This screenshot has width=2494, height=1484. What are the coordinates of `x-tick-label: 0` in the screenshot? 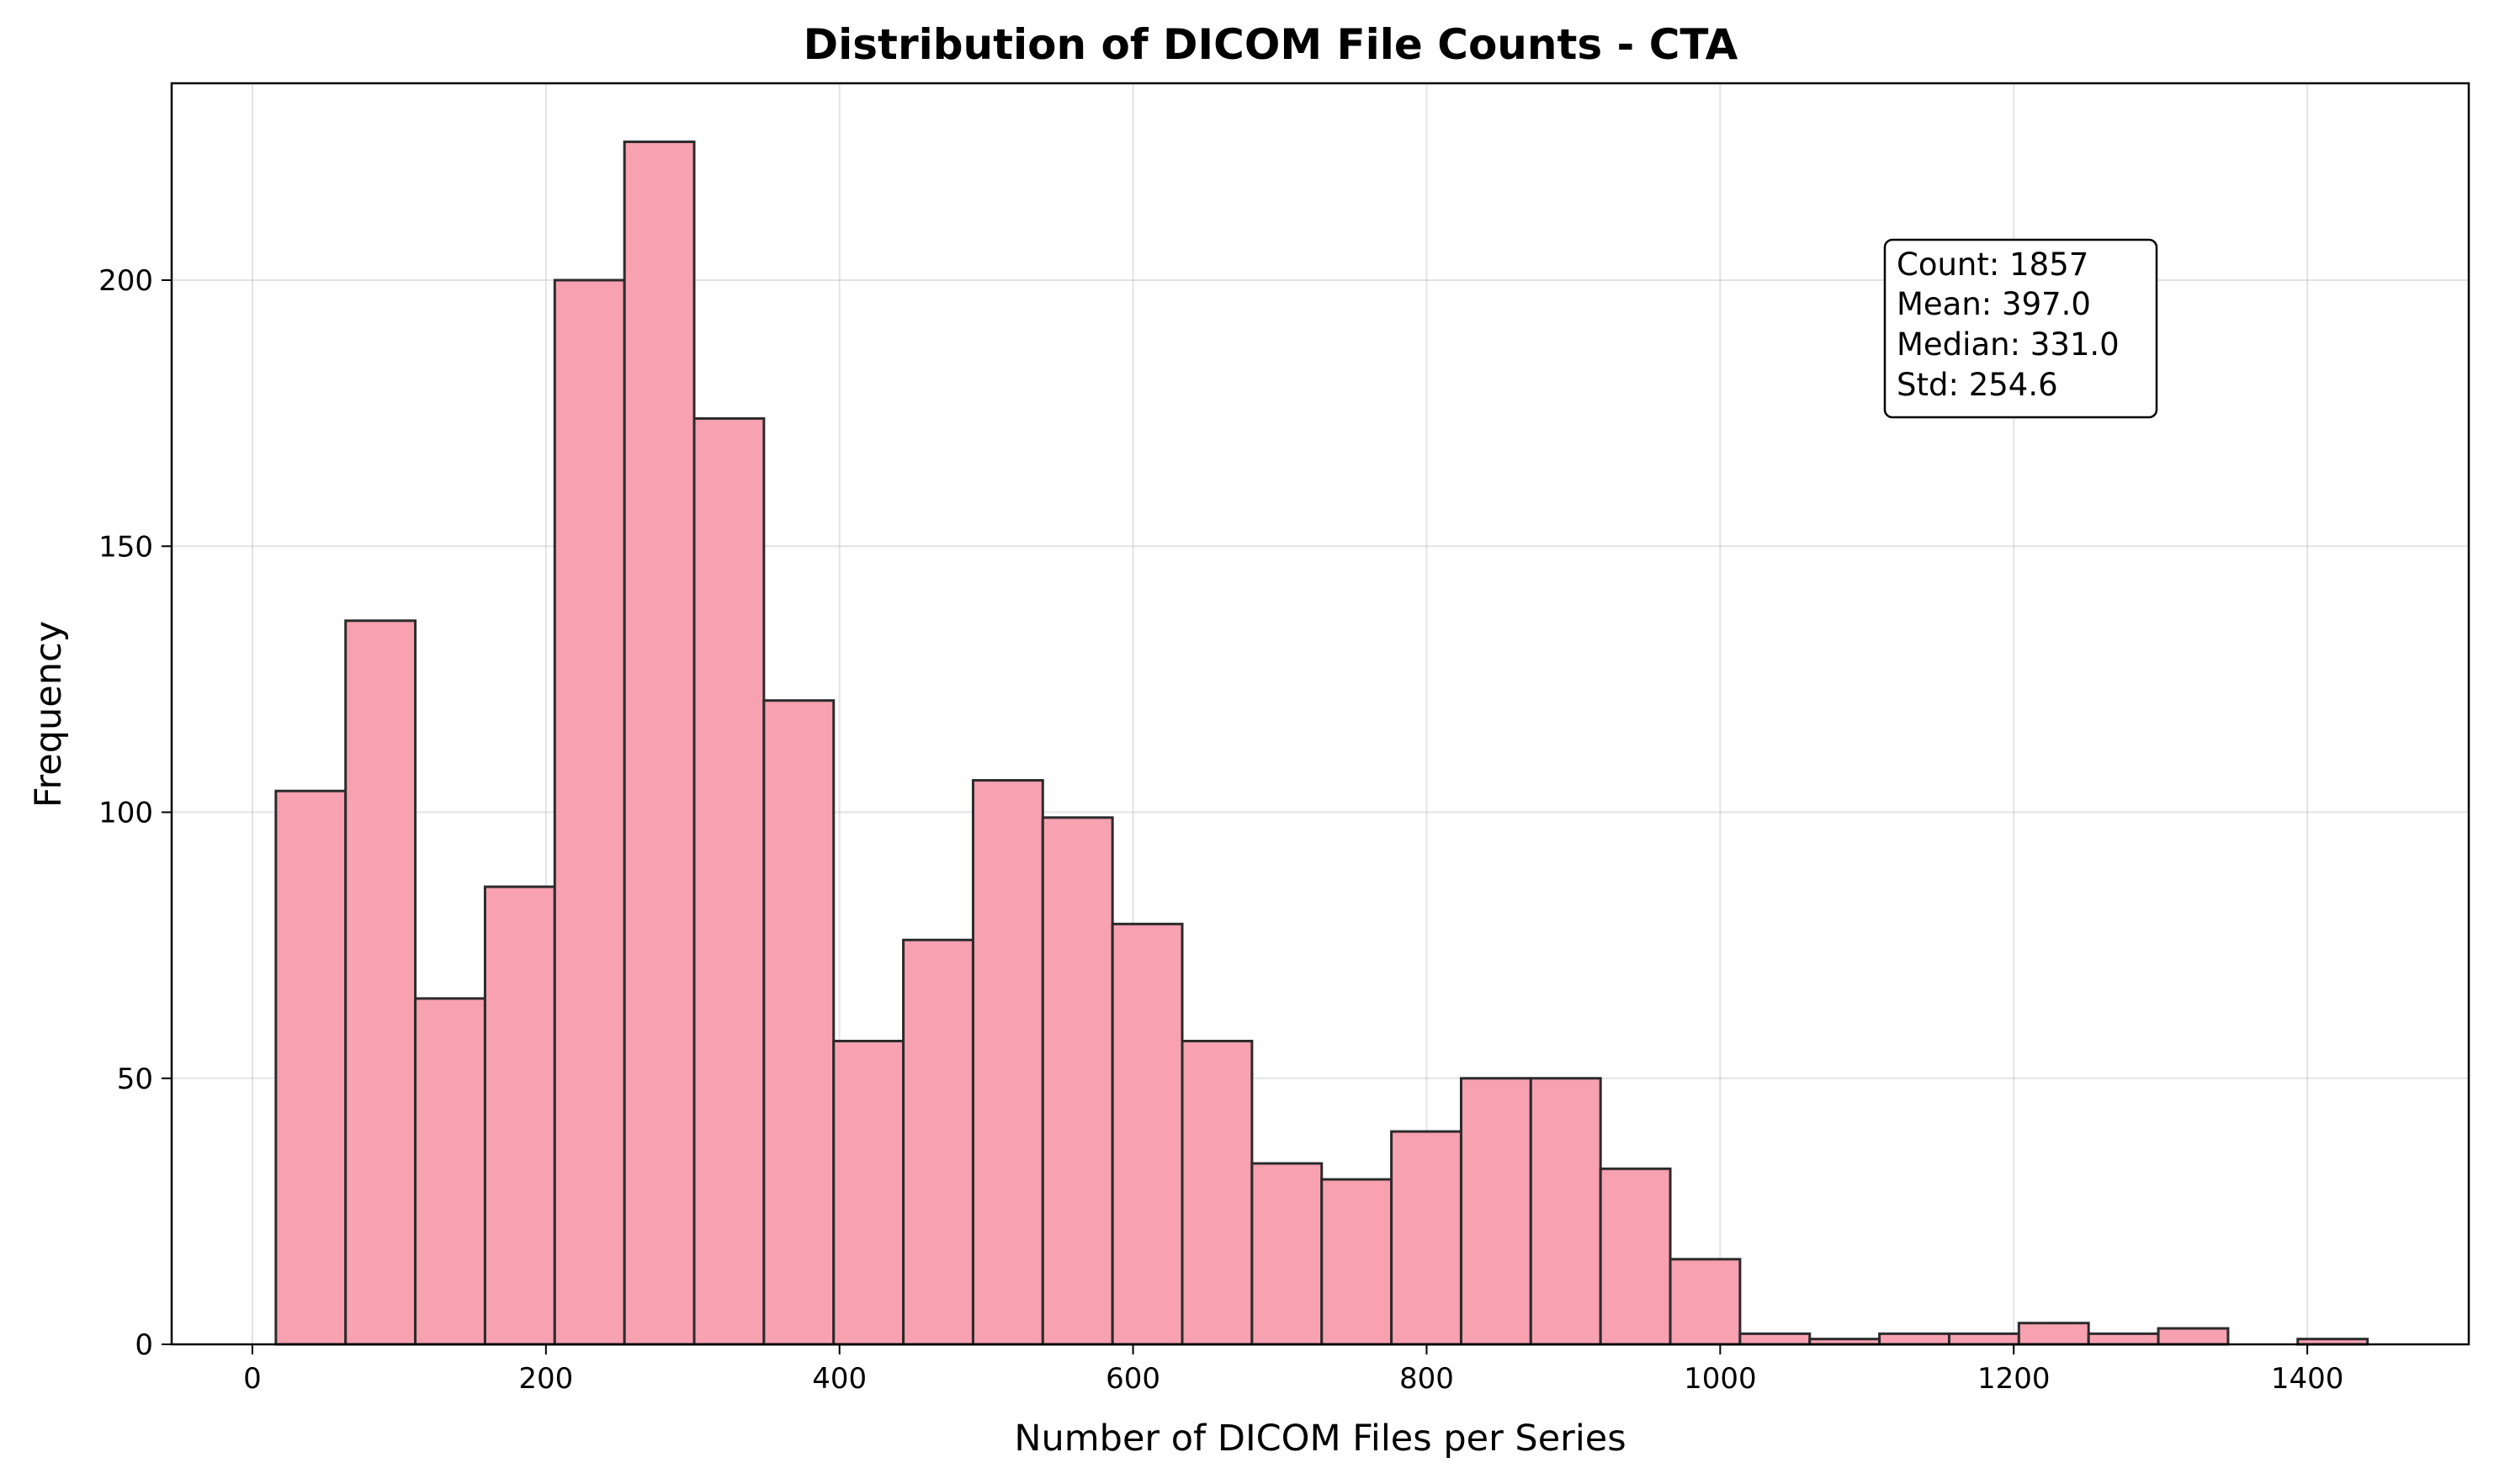 It's located at (253, 1379).